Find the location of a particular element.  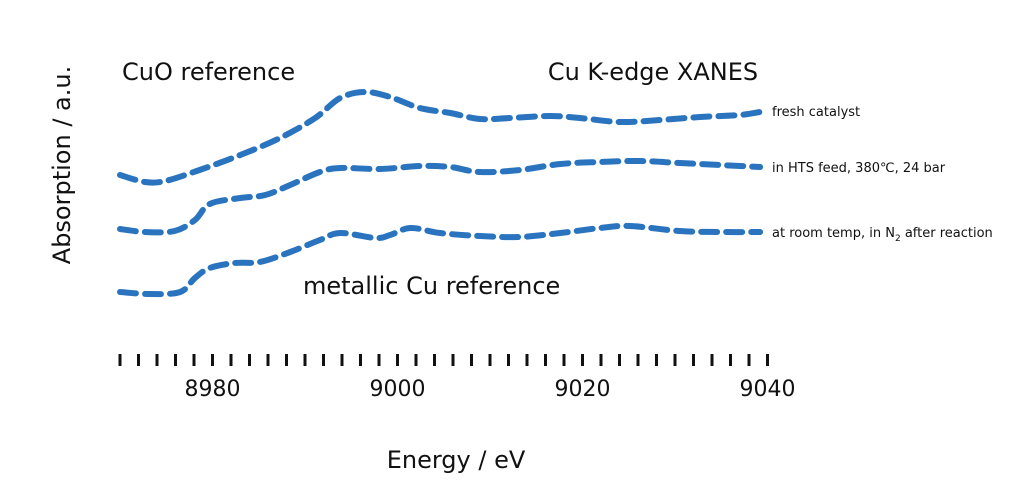

x-tick-label: 9000 is located at coordinates (398, 389).